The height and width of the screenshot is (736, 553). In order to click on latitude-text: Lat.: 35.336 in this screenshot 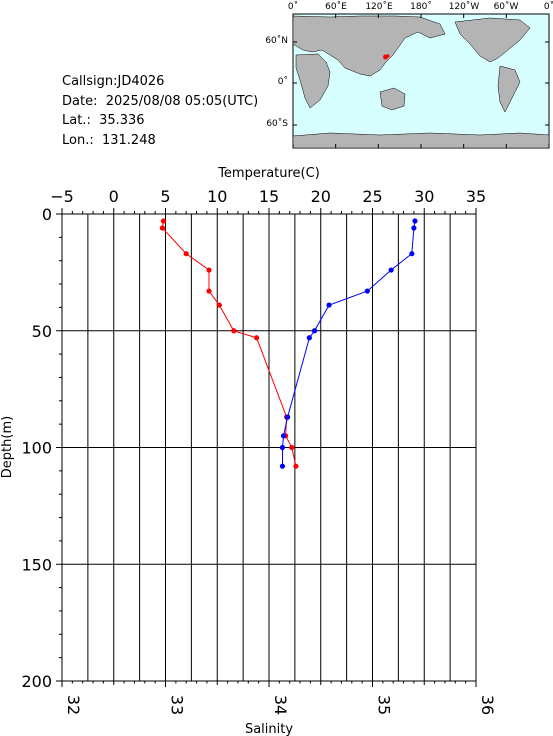, I will do `click(103, 120)`.